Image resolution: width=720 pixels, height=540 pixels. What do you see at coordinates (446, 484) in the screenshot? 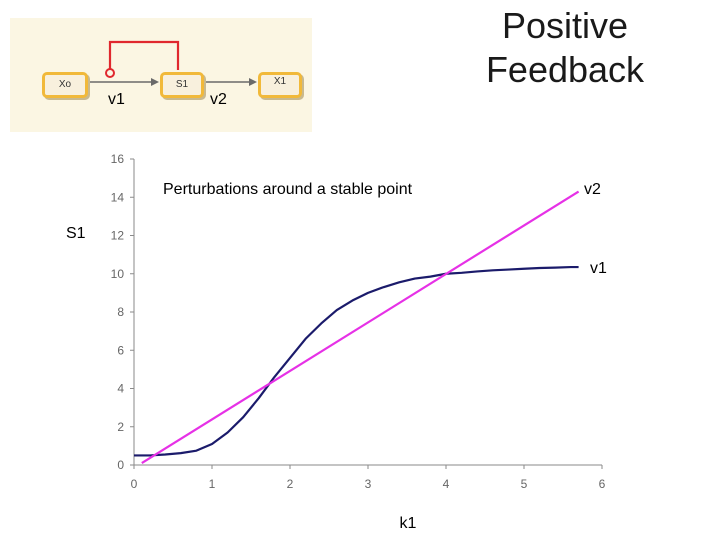
I see `x-tick-label: 4` at bounding box center [446, 484].